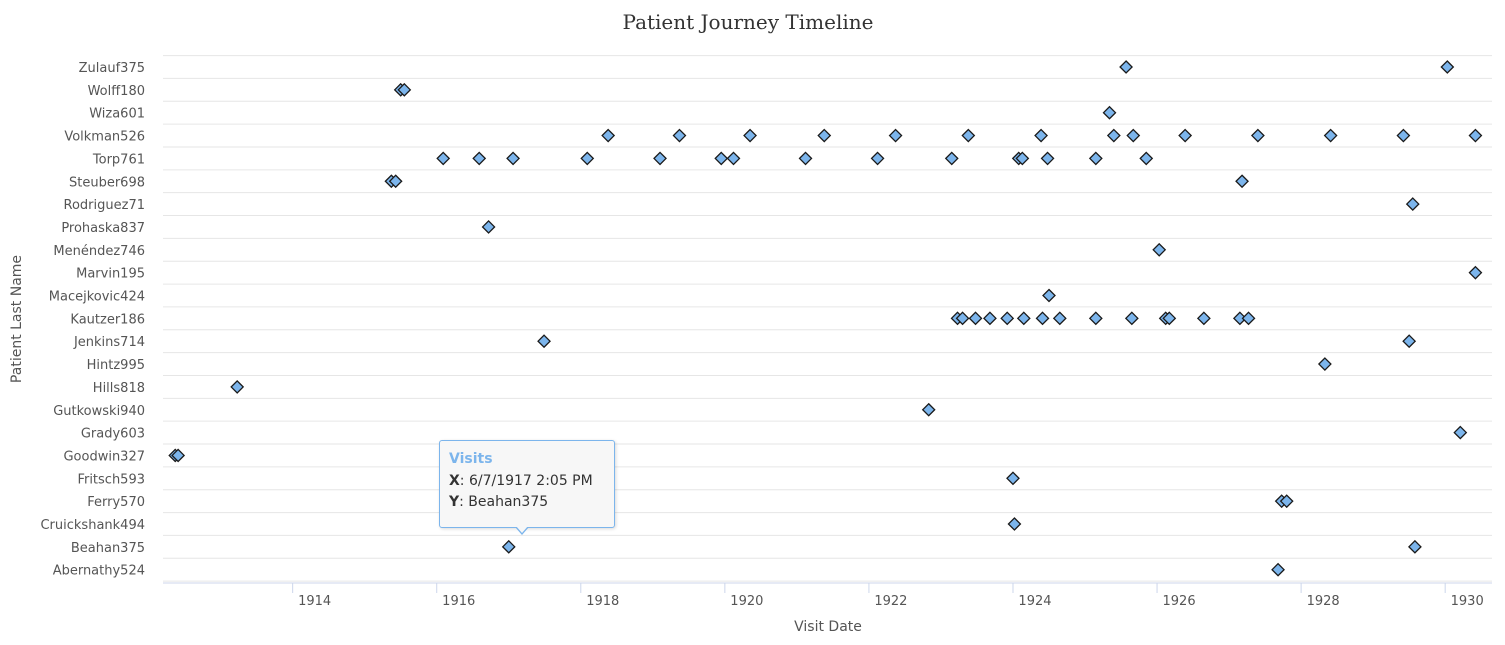 The height and width of the screenshot is (645, 1505). Describe the element at coordinates (314, 601) in the screenshot. I see `x-tick-label: 1914` at that location.